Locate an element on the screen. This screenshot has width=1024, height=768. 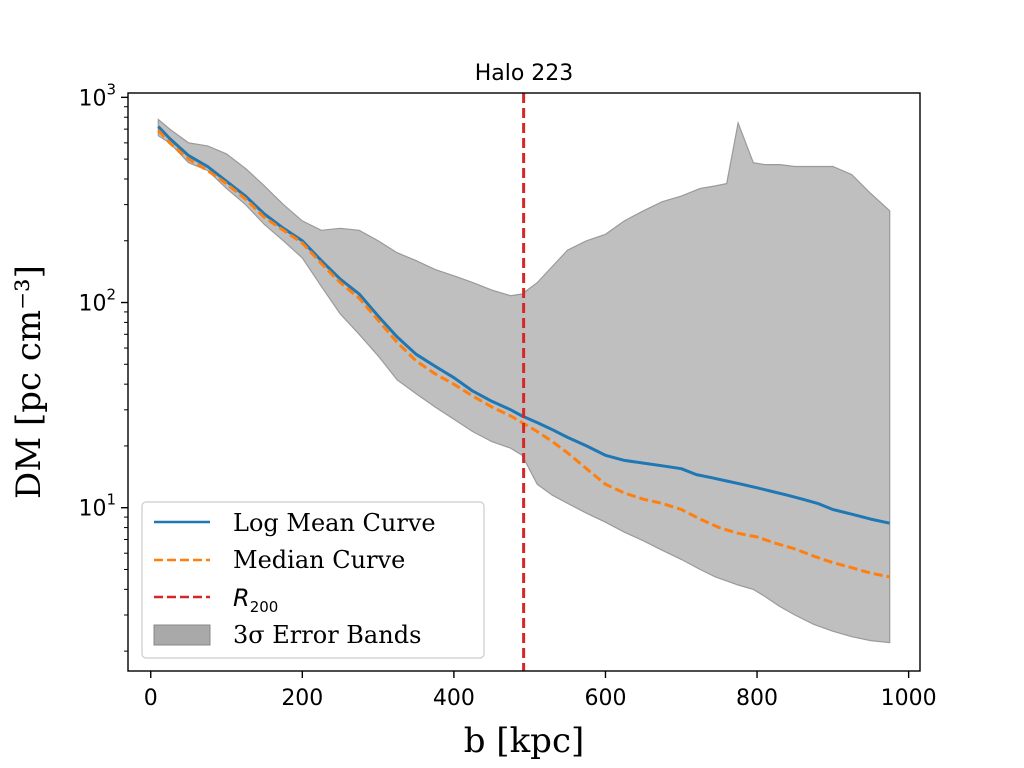
legend-label-r200-base: R is located at coordinates (241, 598).